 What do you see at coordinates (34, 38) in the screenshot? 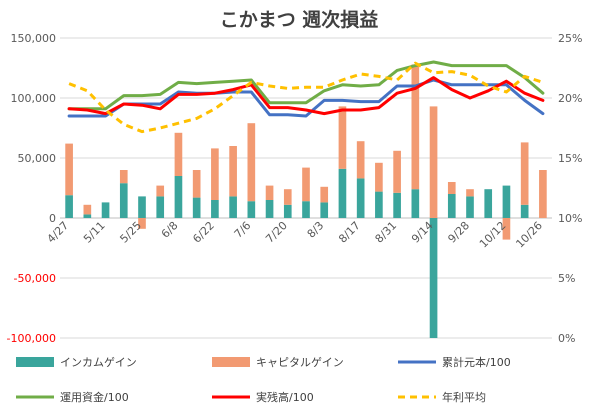
I see `y-left-tick-label: 150,000` at bounding box center [34, 38].